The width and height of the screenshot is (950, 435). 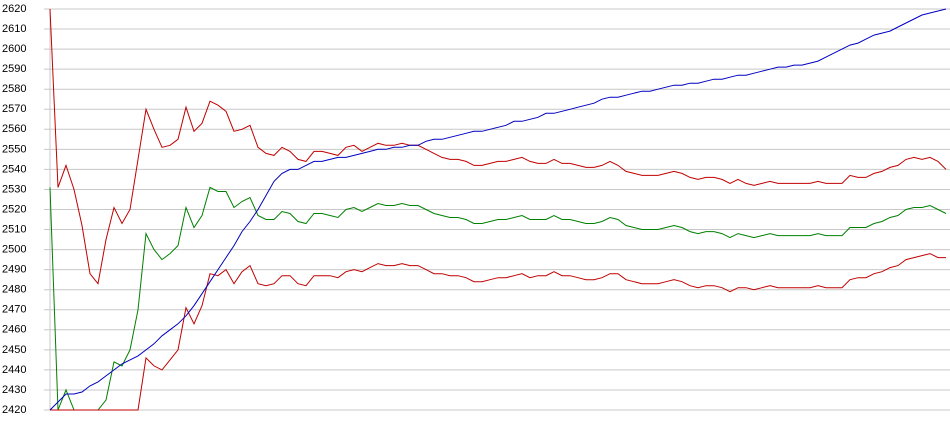 What do you see at coordinates (14, 29) in the screenshot?
I see `y-tick-label: 2610` at bounding box center [14, 29].